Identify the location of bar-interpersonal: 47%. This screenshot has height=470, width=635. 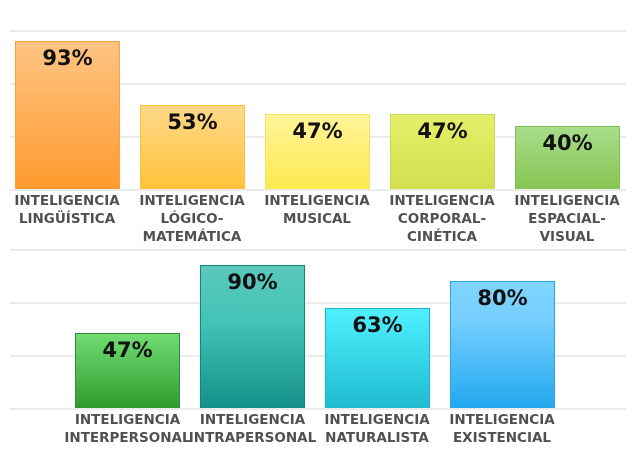
(127, 370).